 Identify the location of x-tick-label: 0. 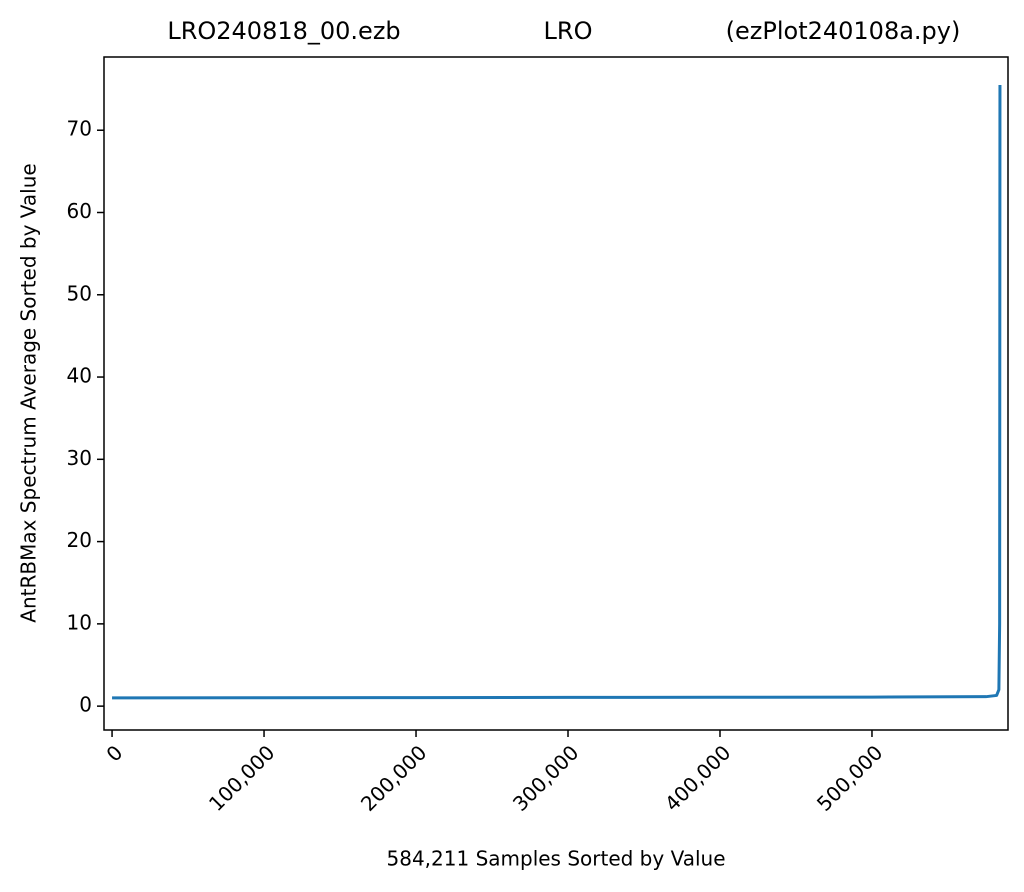
(115, 753).